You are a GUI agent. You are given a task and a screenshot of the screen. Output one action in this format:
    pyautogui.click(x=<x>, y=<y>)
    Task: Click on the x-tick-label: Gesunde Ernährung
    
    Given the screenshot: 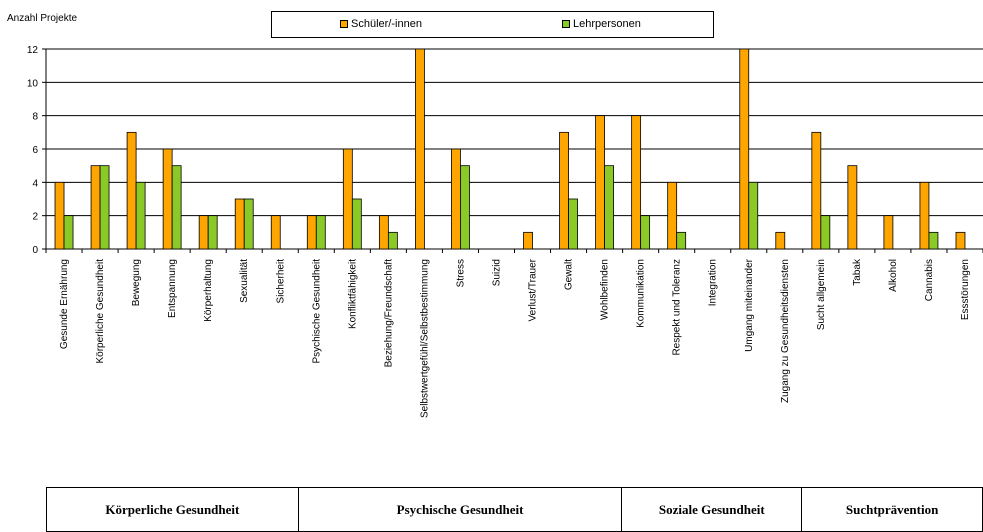 What is the action you would take?
    pyautogui.click(x=64, y=304)
    